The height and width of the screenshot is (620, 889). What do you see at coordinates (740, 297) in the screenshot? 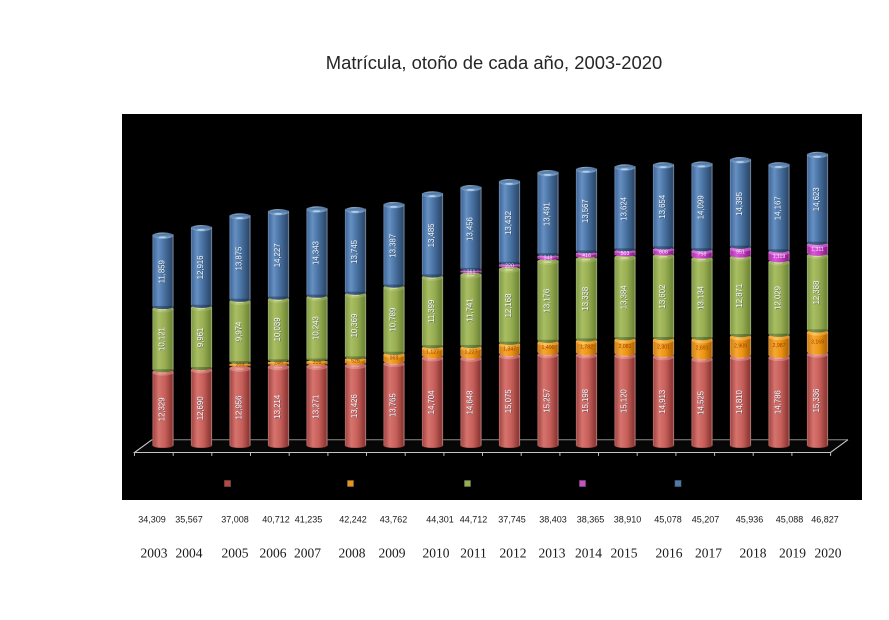
I see `svg-text: 12,871` at bounding box center [740, 297].